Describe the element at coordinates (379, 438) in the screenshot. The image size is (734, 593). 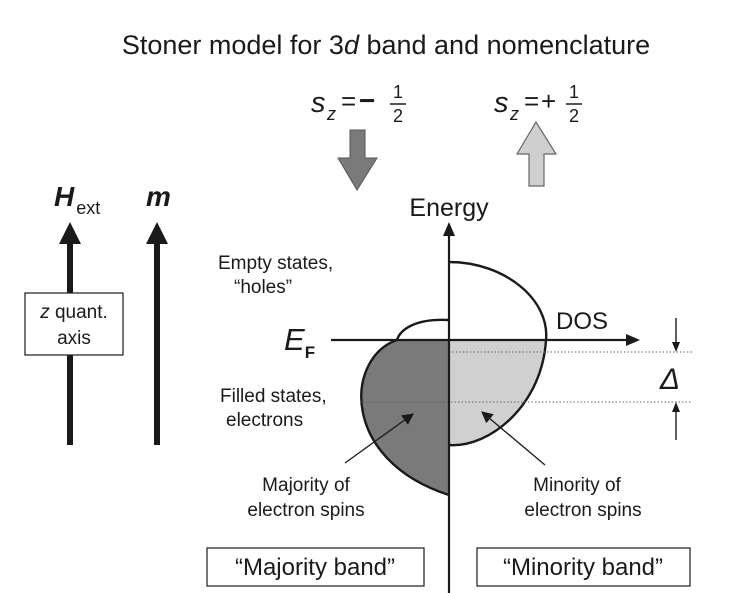
I see `majority-pointer` at that location.